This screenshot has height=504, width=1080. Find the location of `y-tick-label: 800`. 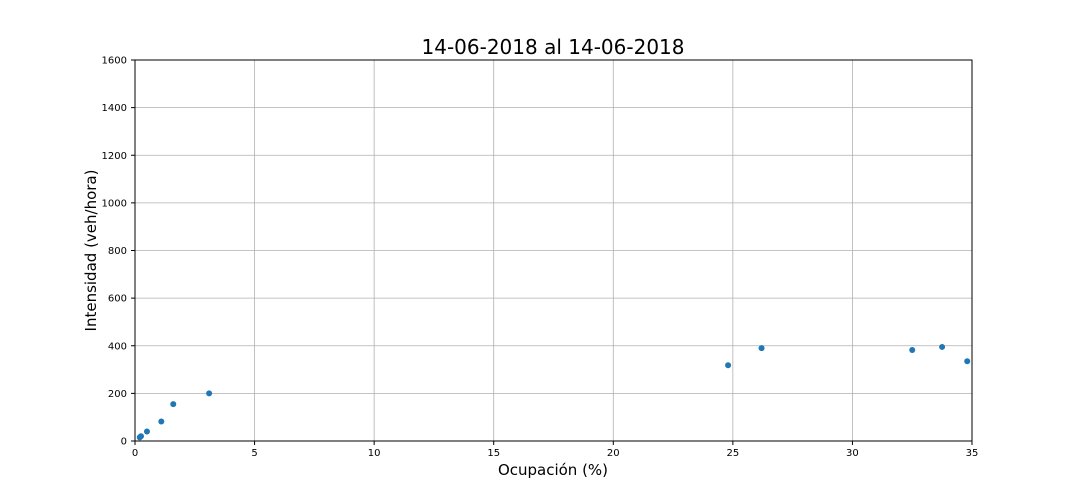

y-tick-label: 800 is located at coordinates (117, 251).